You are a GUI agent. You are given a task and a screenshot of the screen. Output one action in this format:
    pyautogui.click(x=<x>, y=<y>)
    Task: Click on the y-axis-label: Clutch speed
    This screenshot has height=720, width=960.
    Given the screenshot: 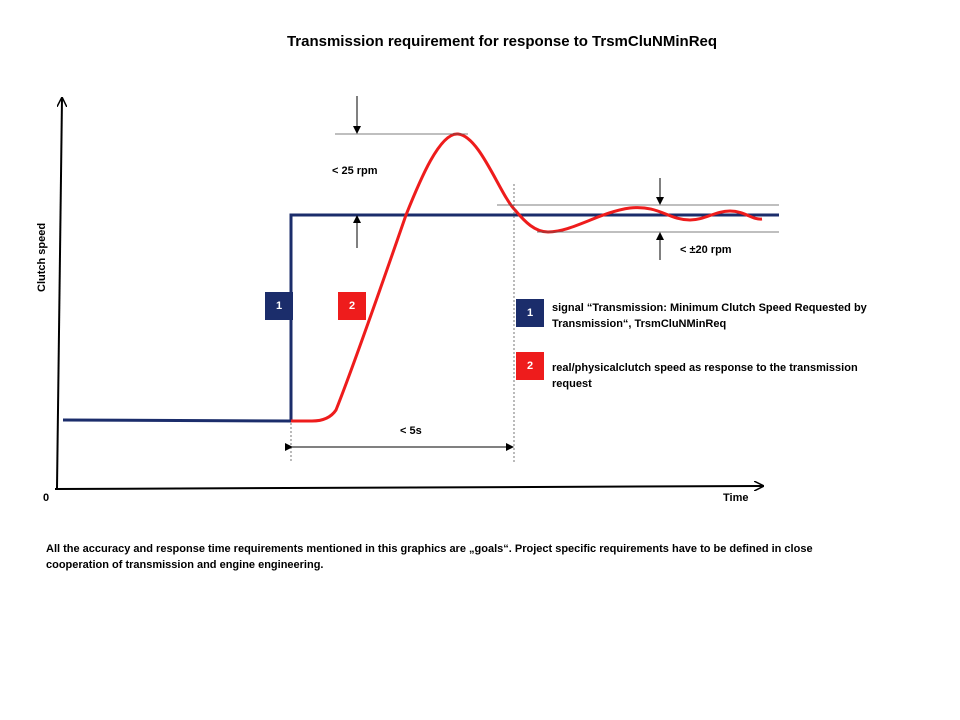 What is the action you would take?
    pyautogui.click(x=42, y=257)
    